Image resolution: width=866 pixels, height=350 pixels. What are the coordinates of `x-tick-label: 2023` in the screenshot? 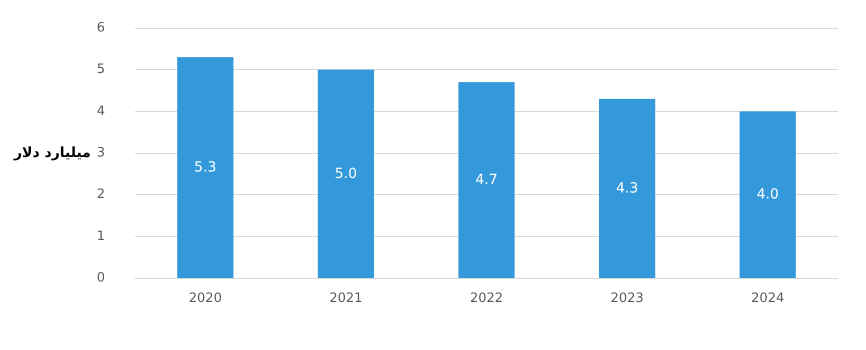 It's located at (627, 298).